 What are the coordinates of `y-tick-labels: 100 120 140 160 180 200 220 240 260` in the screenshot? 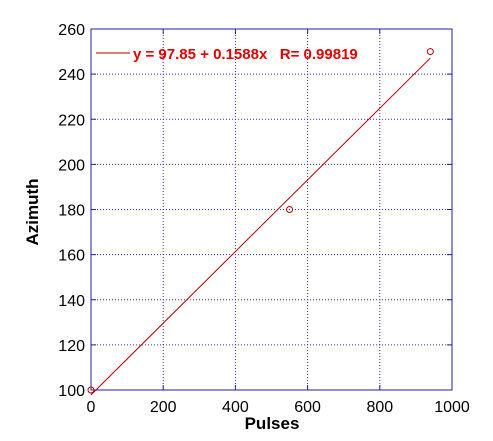 It's located at (71, 211).